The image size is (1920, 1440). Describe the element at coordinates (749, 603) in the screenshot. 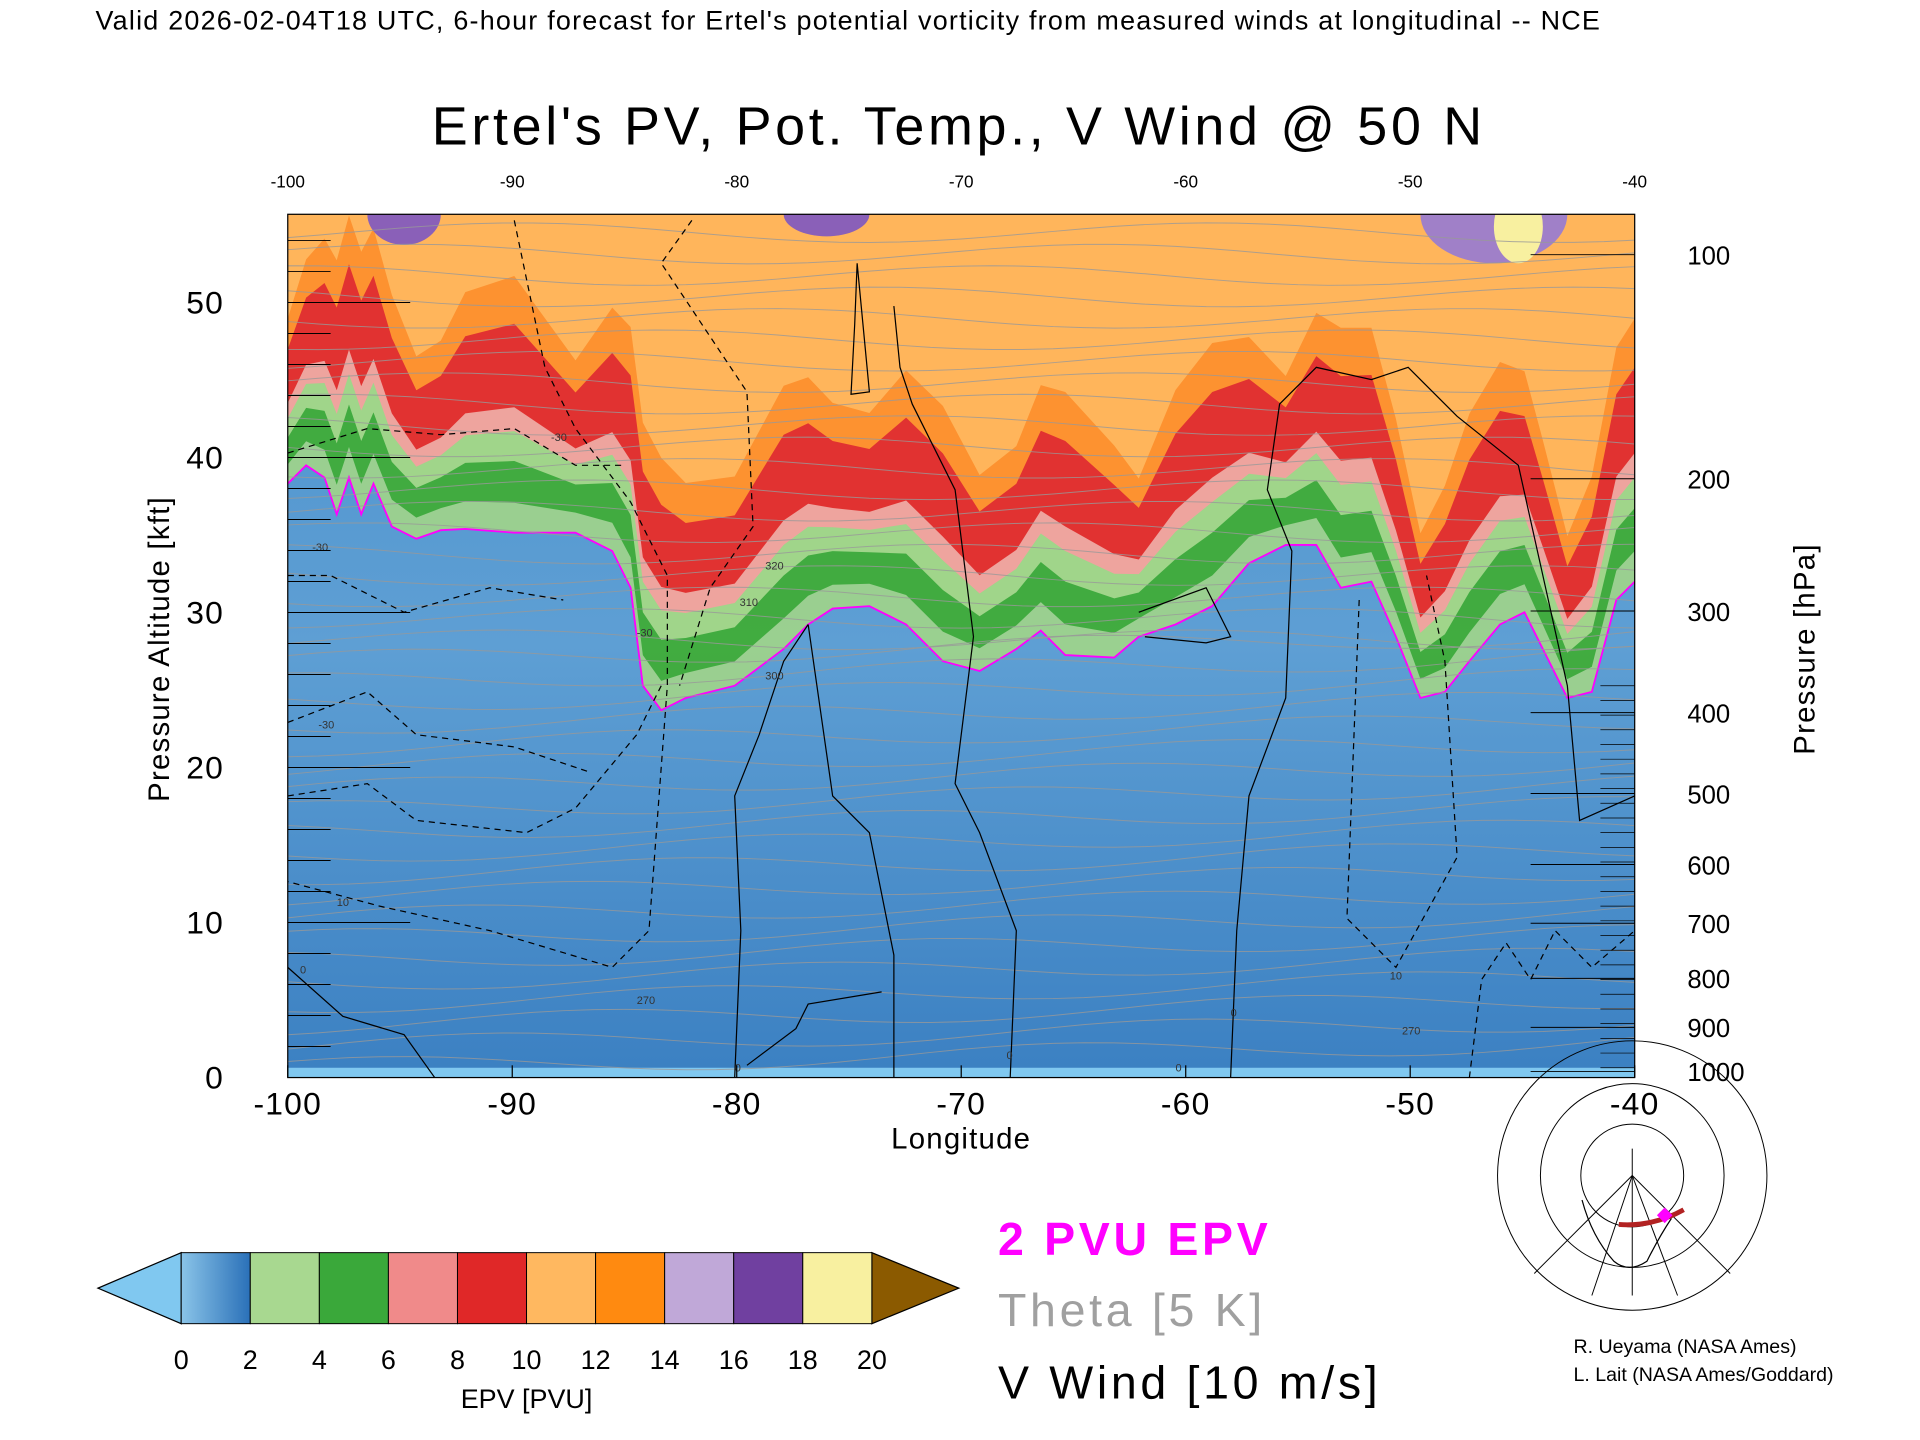

I see `contour-label: 310` at that location.